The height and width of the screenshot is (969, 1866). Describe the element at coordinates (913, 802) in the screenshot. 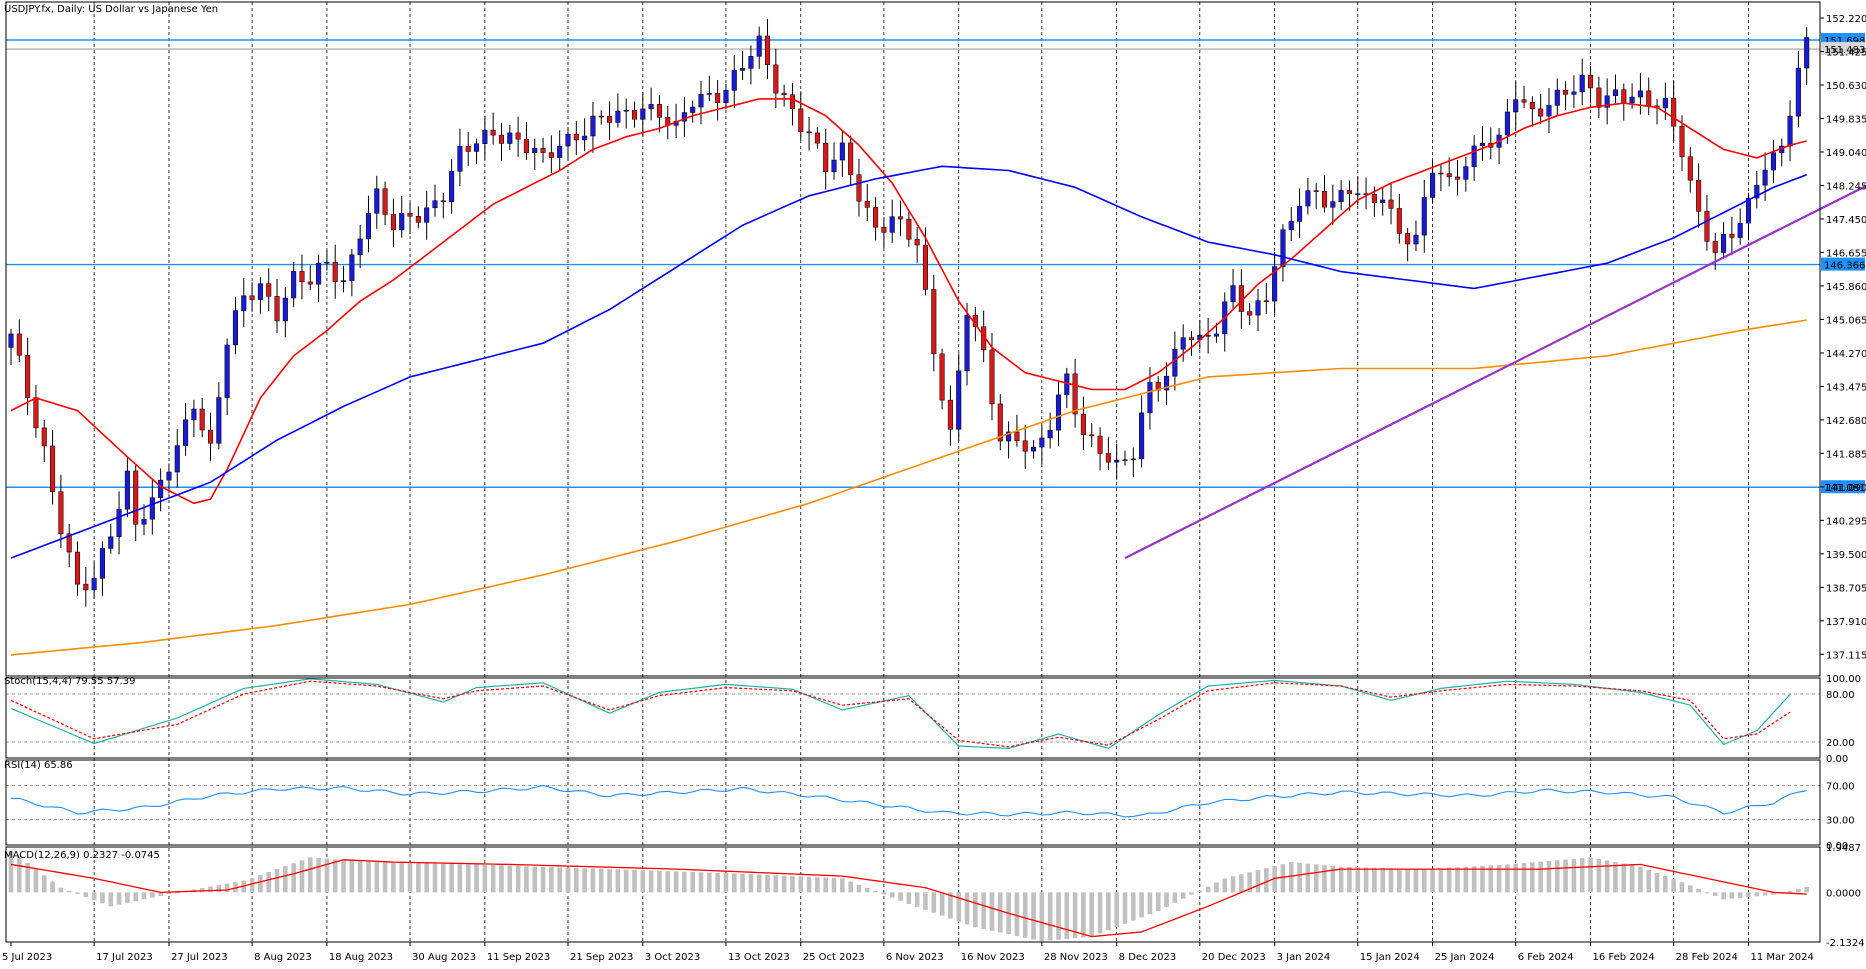

I see `rsi-pane` at that location.